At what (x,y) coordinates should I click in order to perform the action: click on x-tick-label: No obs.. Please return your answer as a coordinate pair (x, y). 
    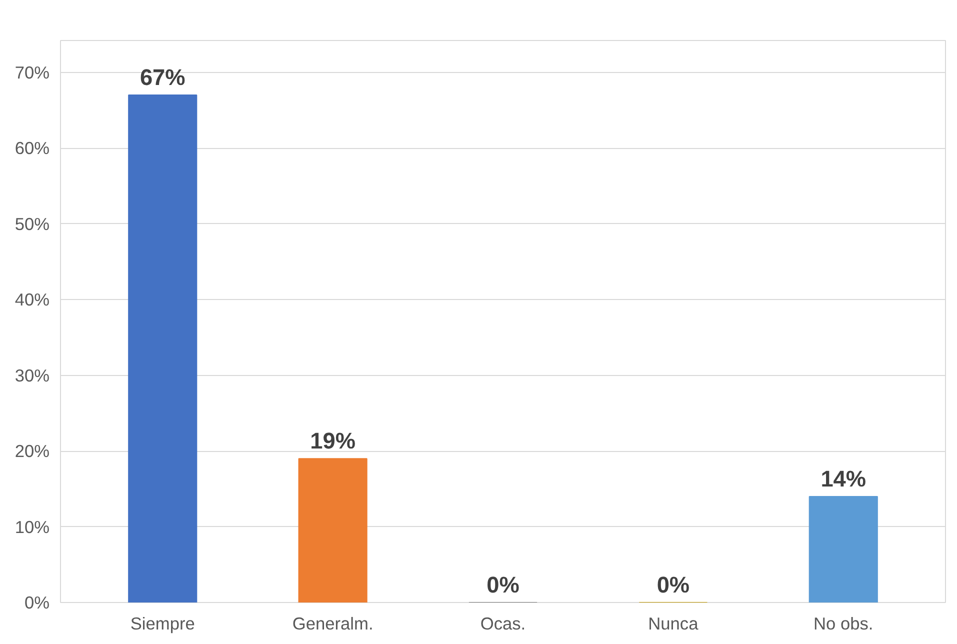
    Looking at the image, I should click on (844, 624).